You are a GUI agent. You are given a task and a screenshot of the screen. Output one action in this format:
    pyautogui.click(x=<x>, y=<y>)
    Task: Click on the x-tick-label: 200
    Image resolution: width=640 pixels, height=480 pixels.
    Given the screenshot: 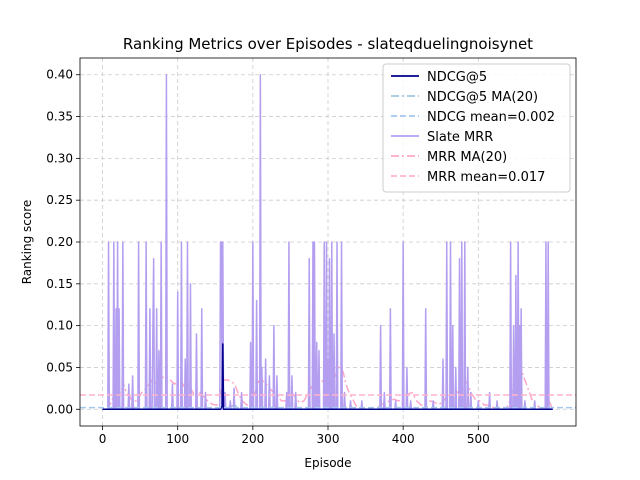 What is the action you would take?
    pyautogui.click(x=252, y=439)
    